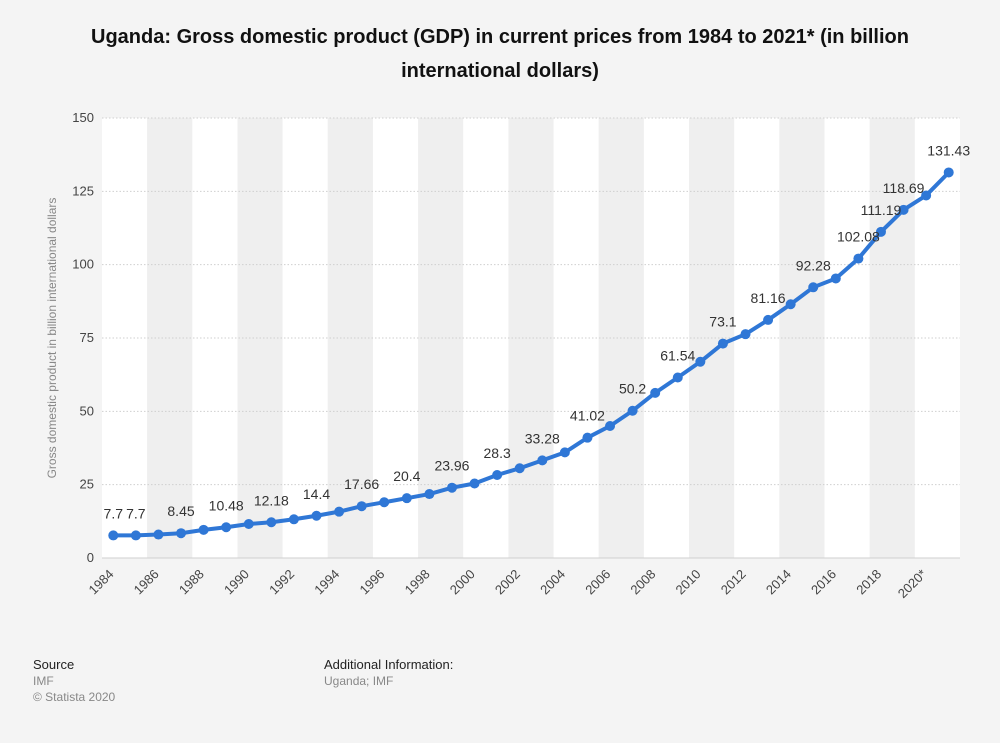 Image resolution: width=1000 pixels, height=743 pixels. Describe the element at coordinates (632, 389) in the screenshot. I see `data-label: 50.2` at that location.